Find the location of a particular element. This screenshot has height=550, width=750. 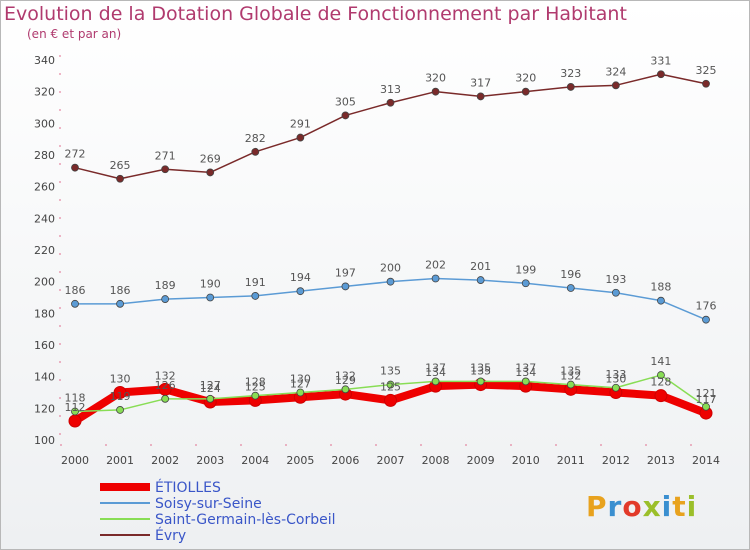

data-label: 305 is located at coordinates (345, 101).